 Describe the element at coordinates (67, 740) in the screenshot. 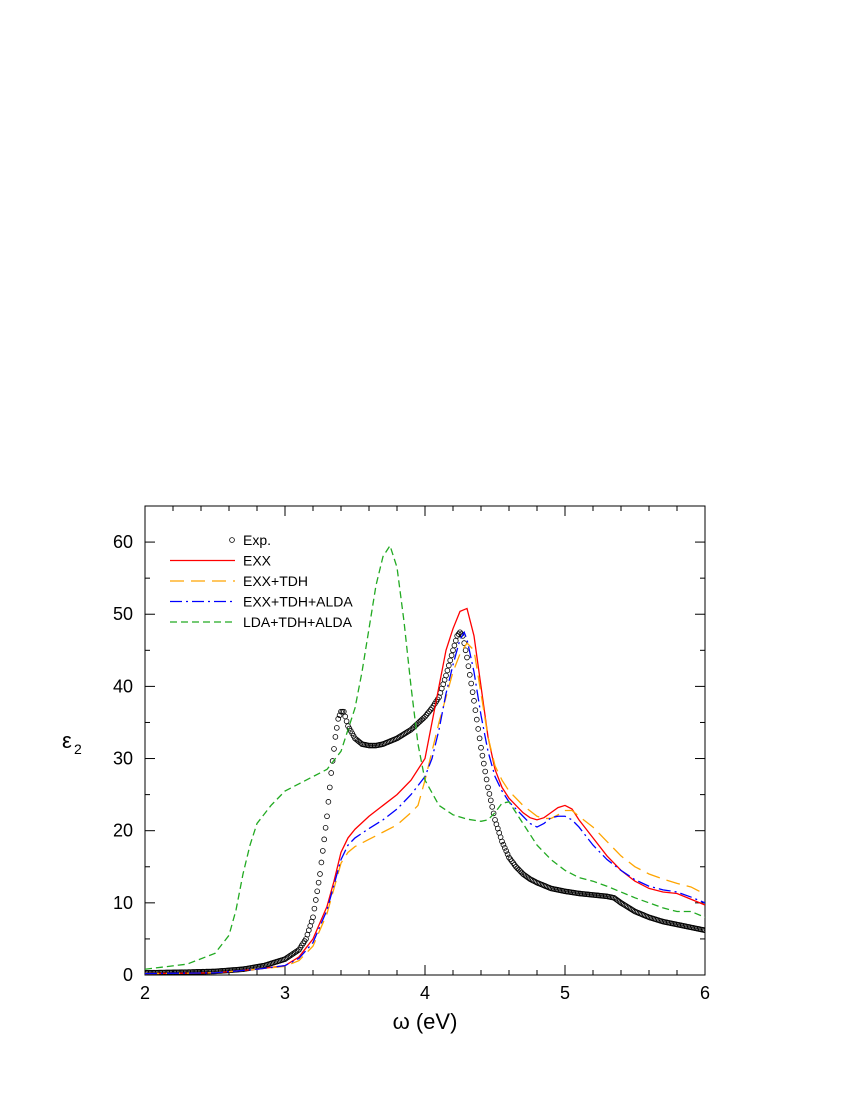

I see `y-axis-label: ε` at that location.